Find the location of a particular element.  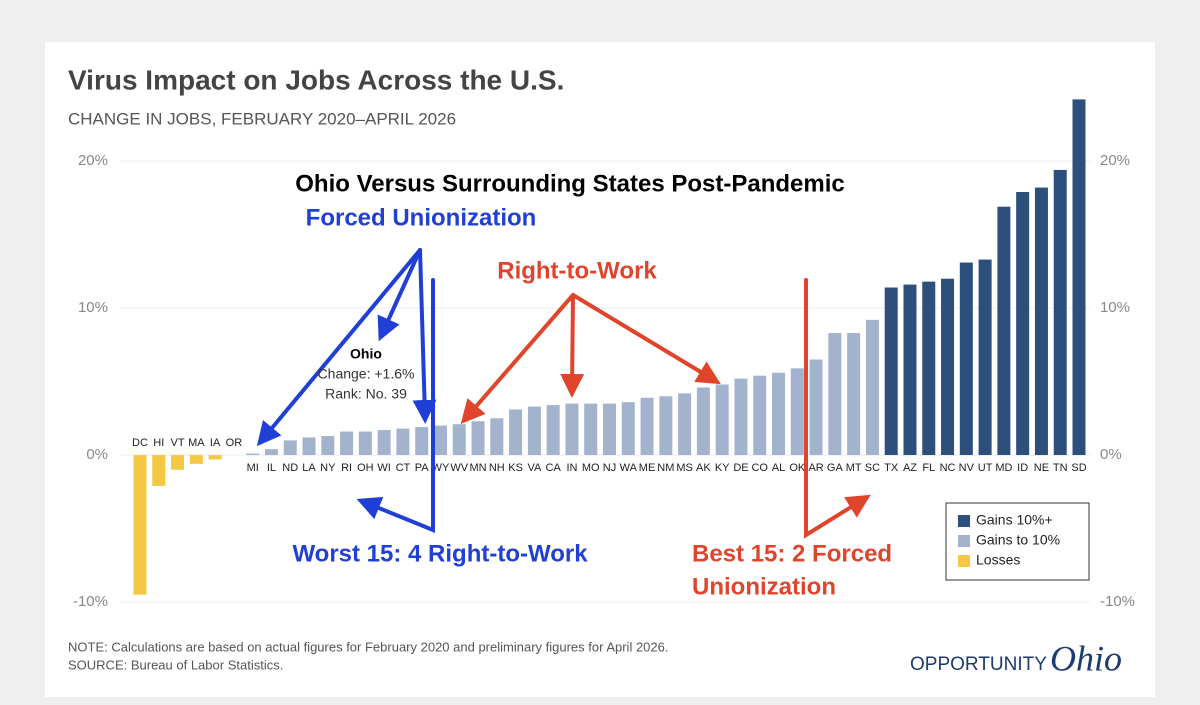

x-tick-label: NM is located at coordinates (665, 468).